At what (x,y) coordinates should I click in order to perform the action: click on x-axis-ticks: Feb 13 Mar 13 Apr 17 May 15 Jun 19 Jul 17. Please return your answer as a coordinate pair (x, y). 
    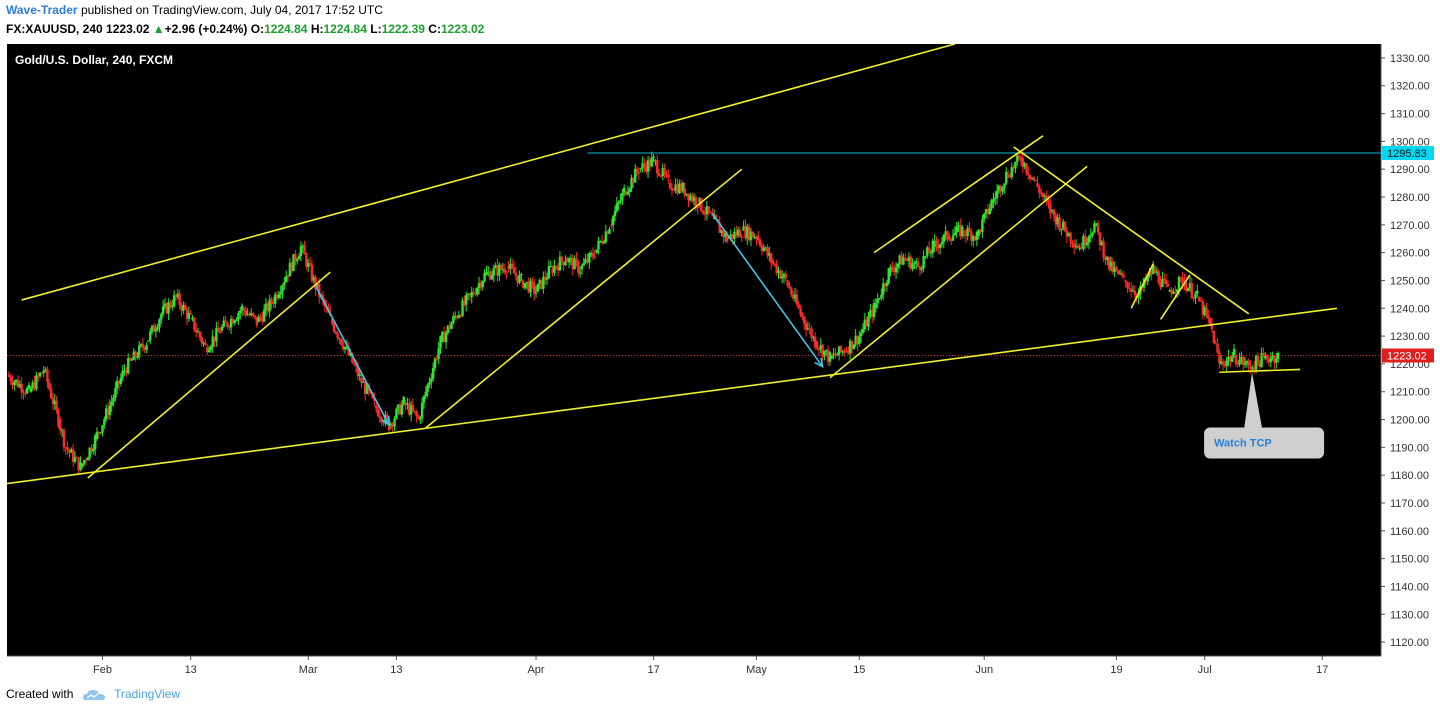
    Looking at the image, I should click on (710, 666).